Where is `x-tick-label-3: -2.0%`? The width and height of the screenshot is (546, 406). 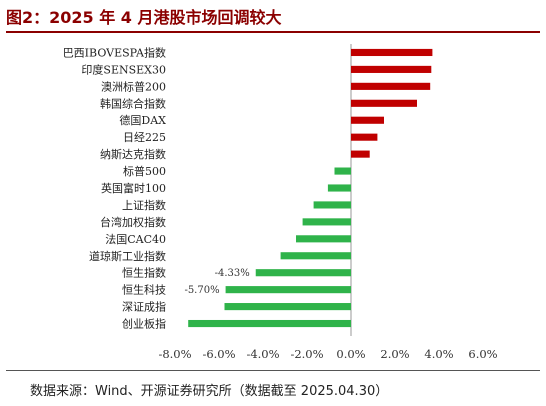
x-tick-label-3: -2.0% is located at coordinates (306, 354).